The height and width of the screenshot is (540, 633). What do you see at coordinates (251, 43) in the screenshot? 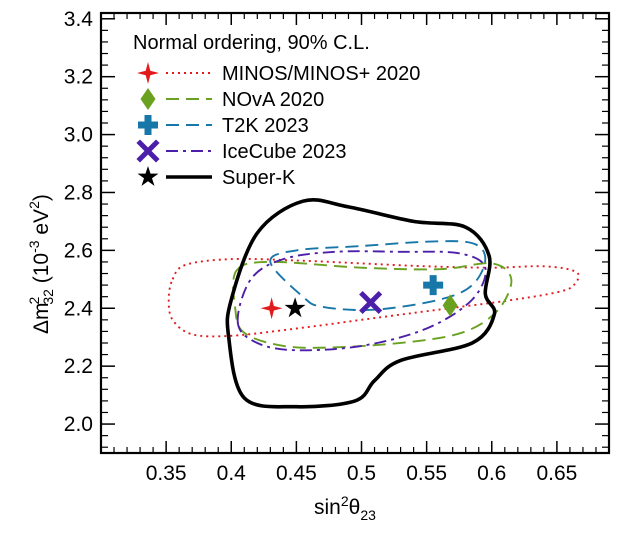
I see `legend-title: Normal ordering, 90% C.L.` at bounding box center [251, 43].